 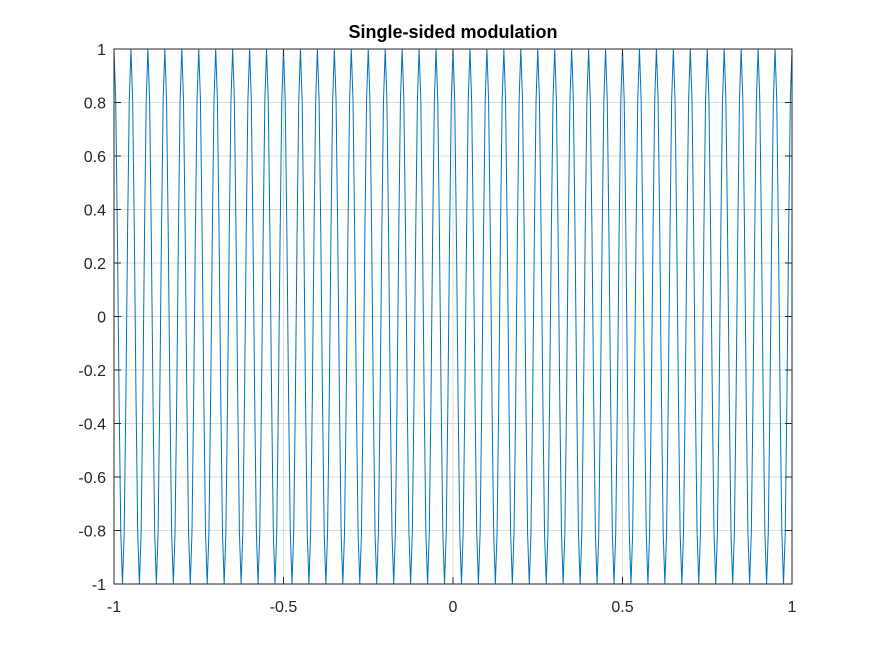 I want to click on y-tick-label: -0.4, so click(x=92, y=425).